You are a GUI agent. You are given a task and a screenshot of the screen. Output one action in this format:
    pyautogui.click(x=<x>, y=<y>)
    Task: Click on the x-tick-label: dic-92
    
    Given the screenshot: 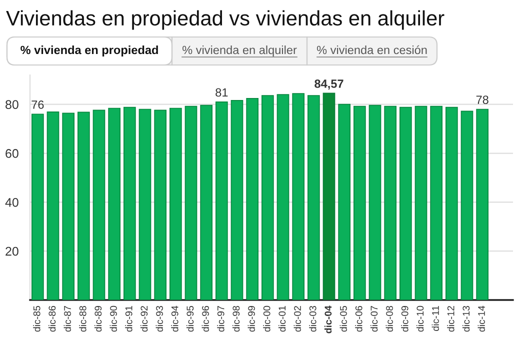 What is the action you would take?
    pyautogui.click(x=144, y=319)
    